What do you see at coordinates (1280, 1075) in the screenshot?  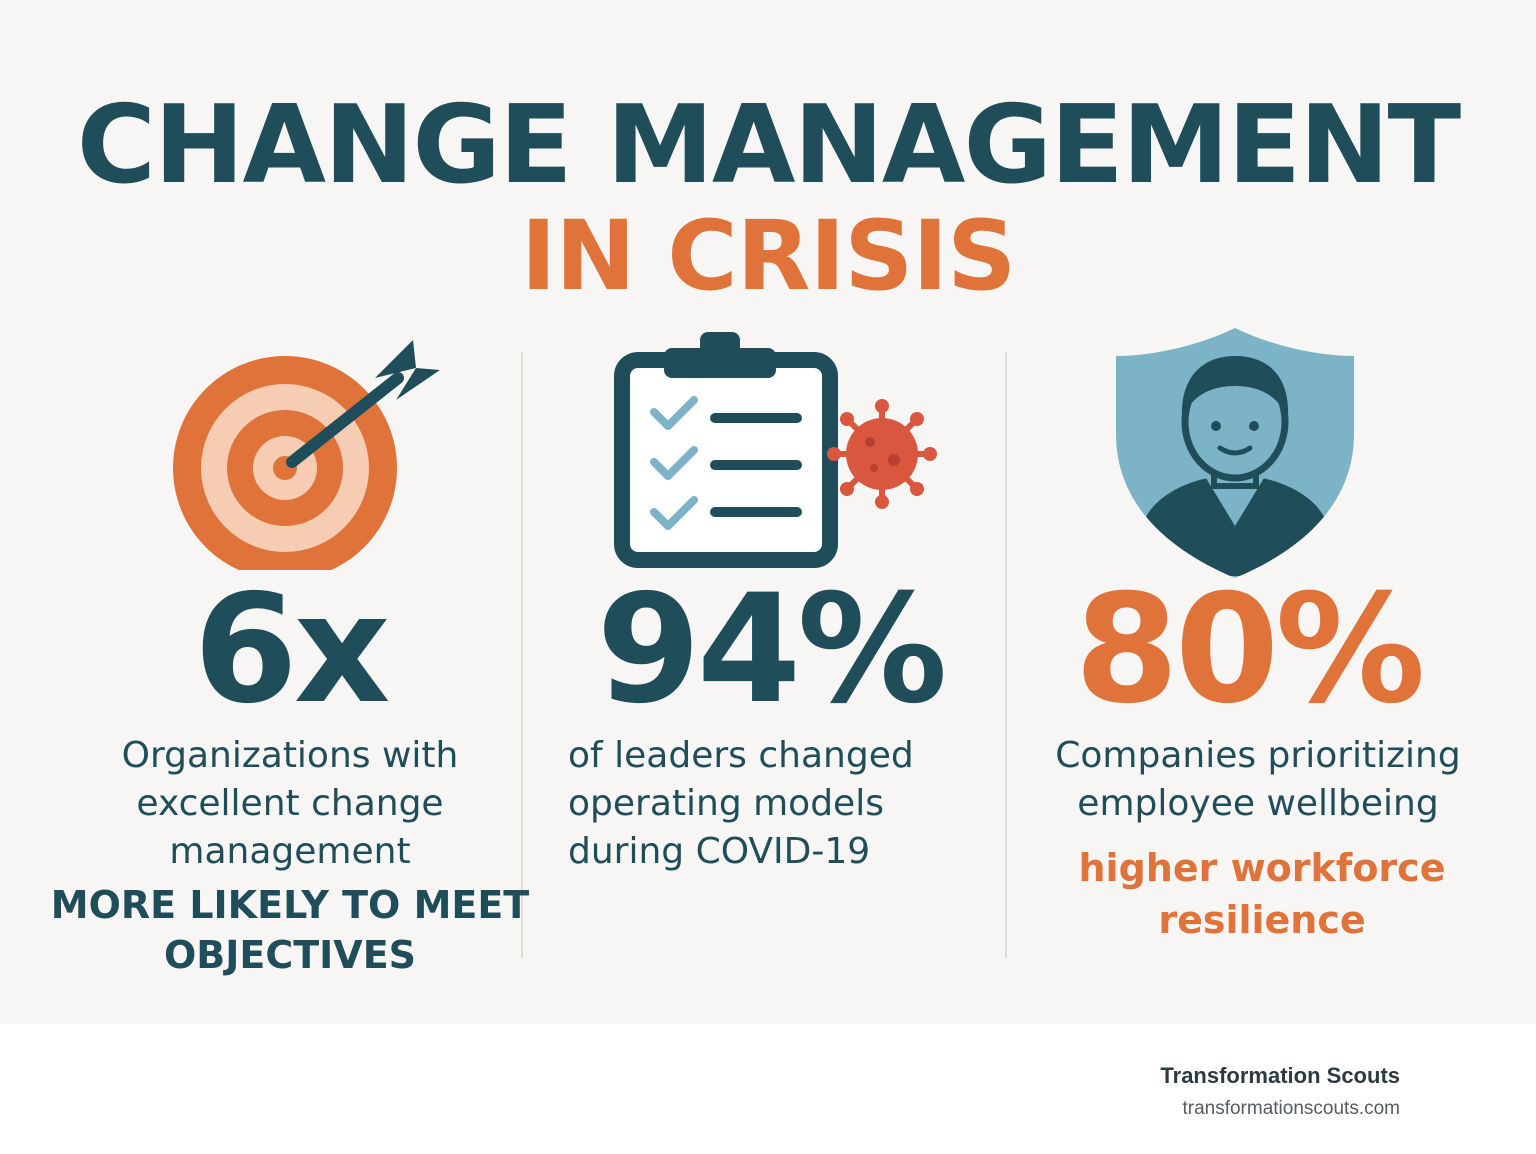 I see `footer-brand-name: Transformation Scouts` at bounding box center [1280, 1075].